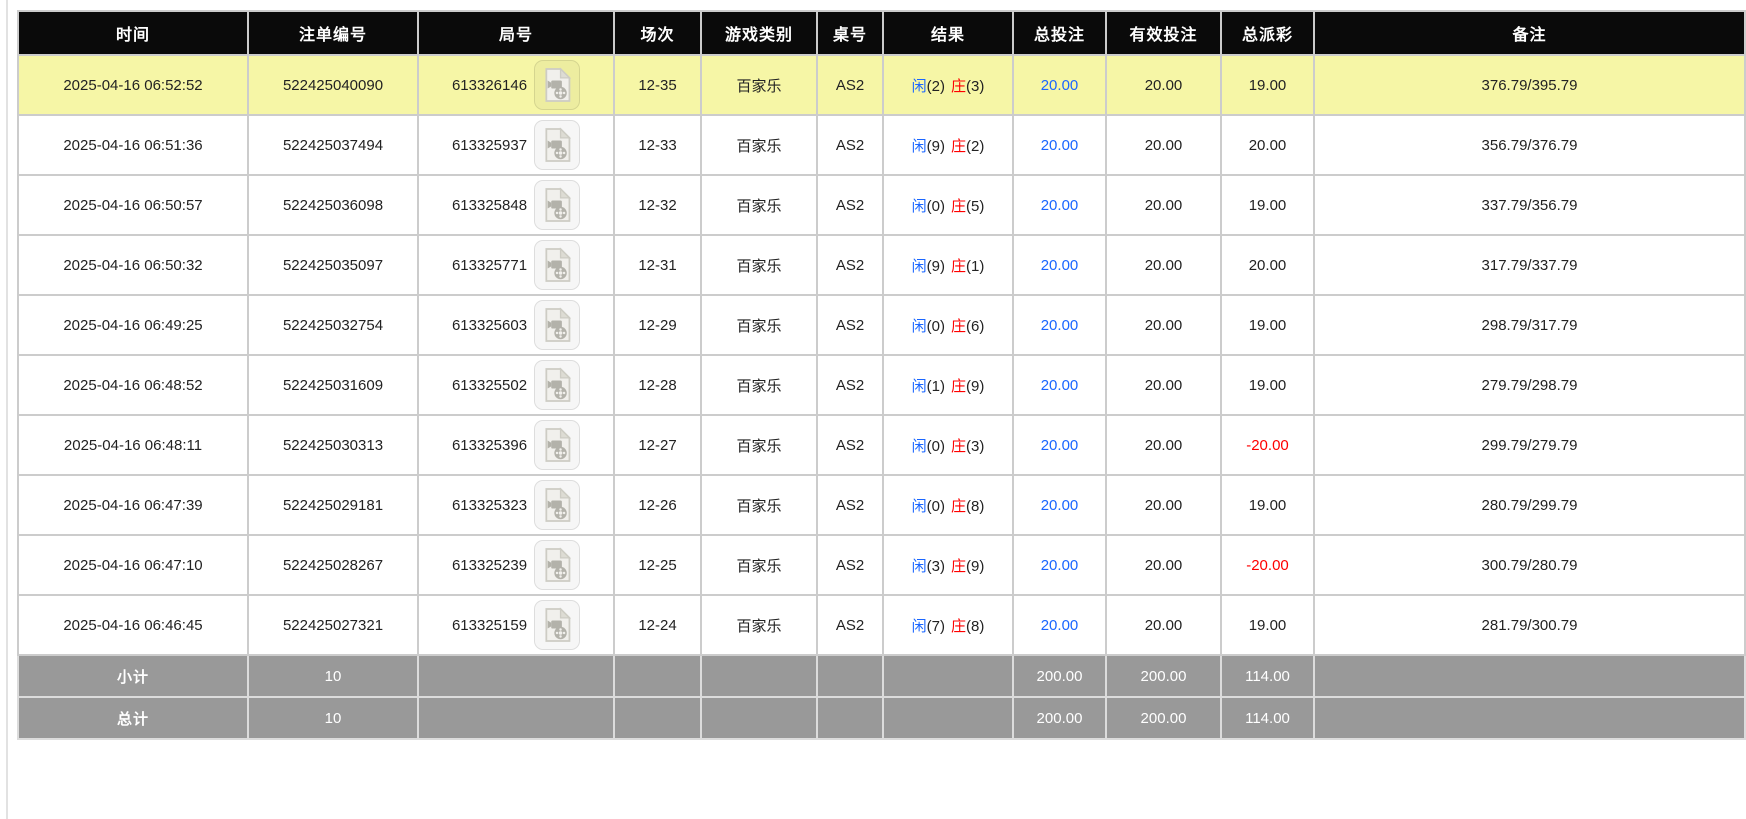 The width and height of the screenshot is (1746, 819). Describe the element at coordinates (1529, 265) in the screenshot. I see `remark-cell: 317.79/337.79` at that location.